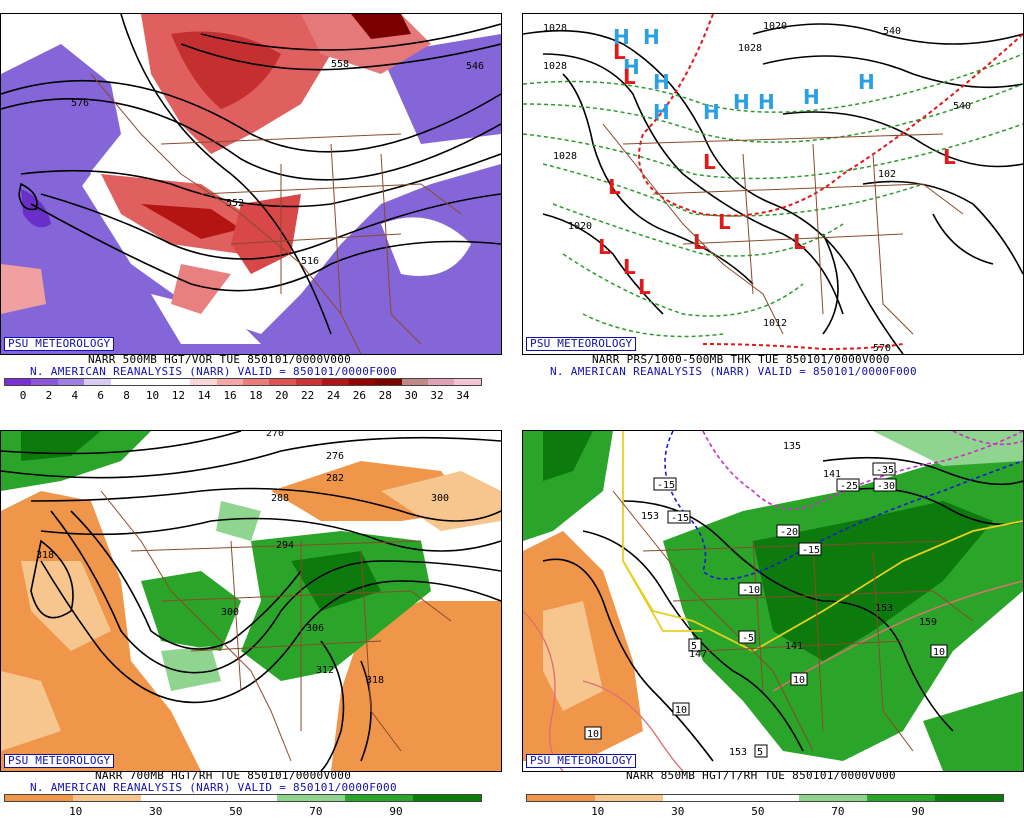  I want to click on temp-label-box: -30, so click(885, 485).